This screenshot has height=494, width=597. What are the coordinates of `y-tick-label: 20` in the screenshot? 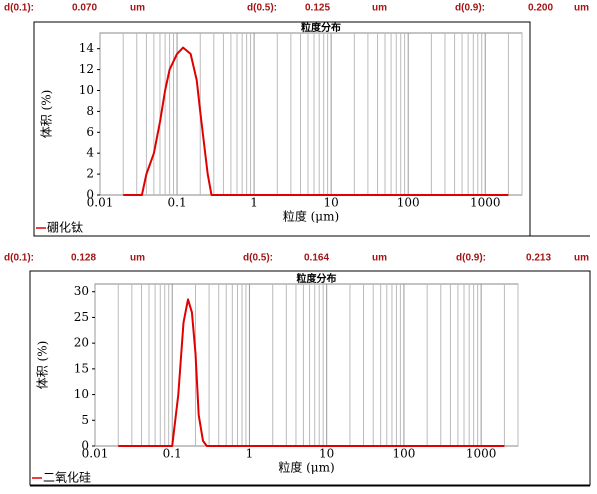 It's located at (81, 343).